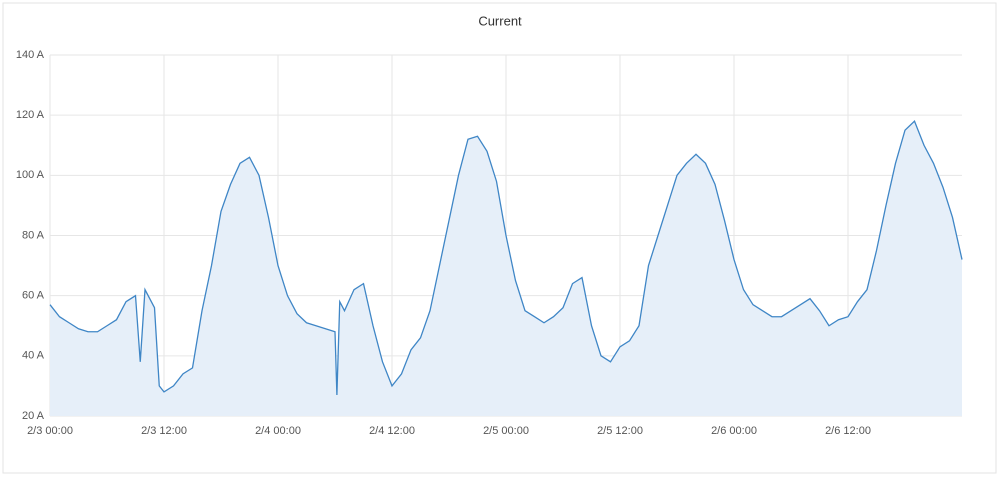  Describe the element at coordinates (164, 431) in the screenshot. I see `x-tick-label: 2/3 12:00` at that location.